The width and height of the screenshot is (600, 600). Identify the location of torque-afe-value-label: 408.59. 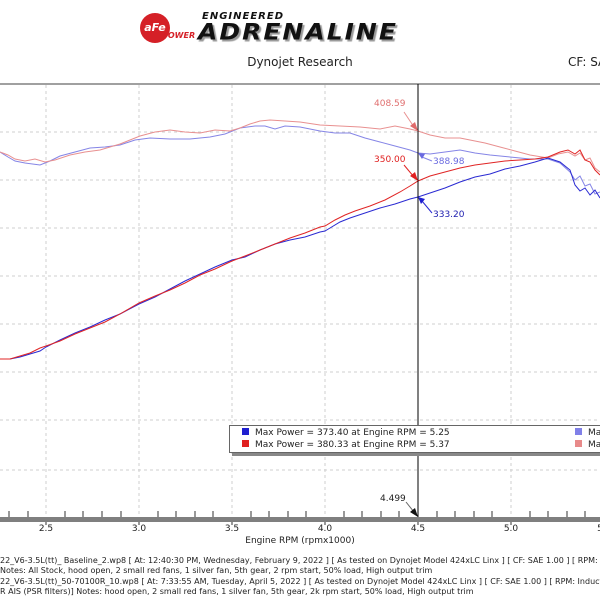
(390, 104).